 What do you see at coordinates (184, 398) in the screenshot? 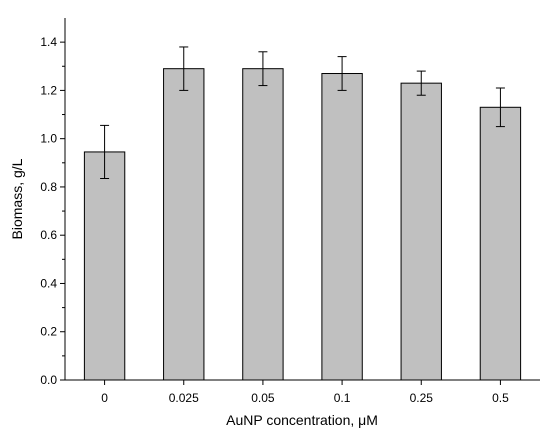
I see `x-tick-label-1: 0.025` at bounding box center [184, 398].